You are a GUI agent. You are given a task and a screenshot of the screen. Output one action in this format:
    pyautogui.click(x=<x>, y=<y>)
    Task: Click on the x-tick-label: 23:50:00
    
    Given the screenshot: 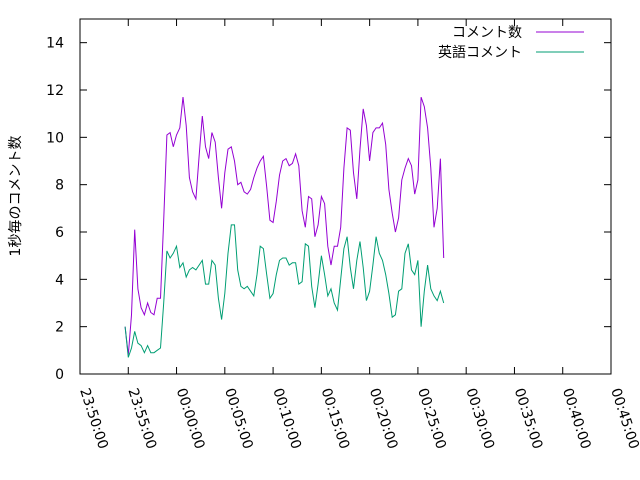 What is the action you would take?
    pyautogui.click(x=93, y=418)
    